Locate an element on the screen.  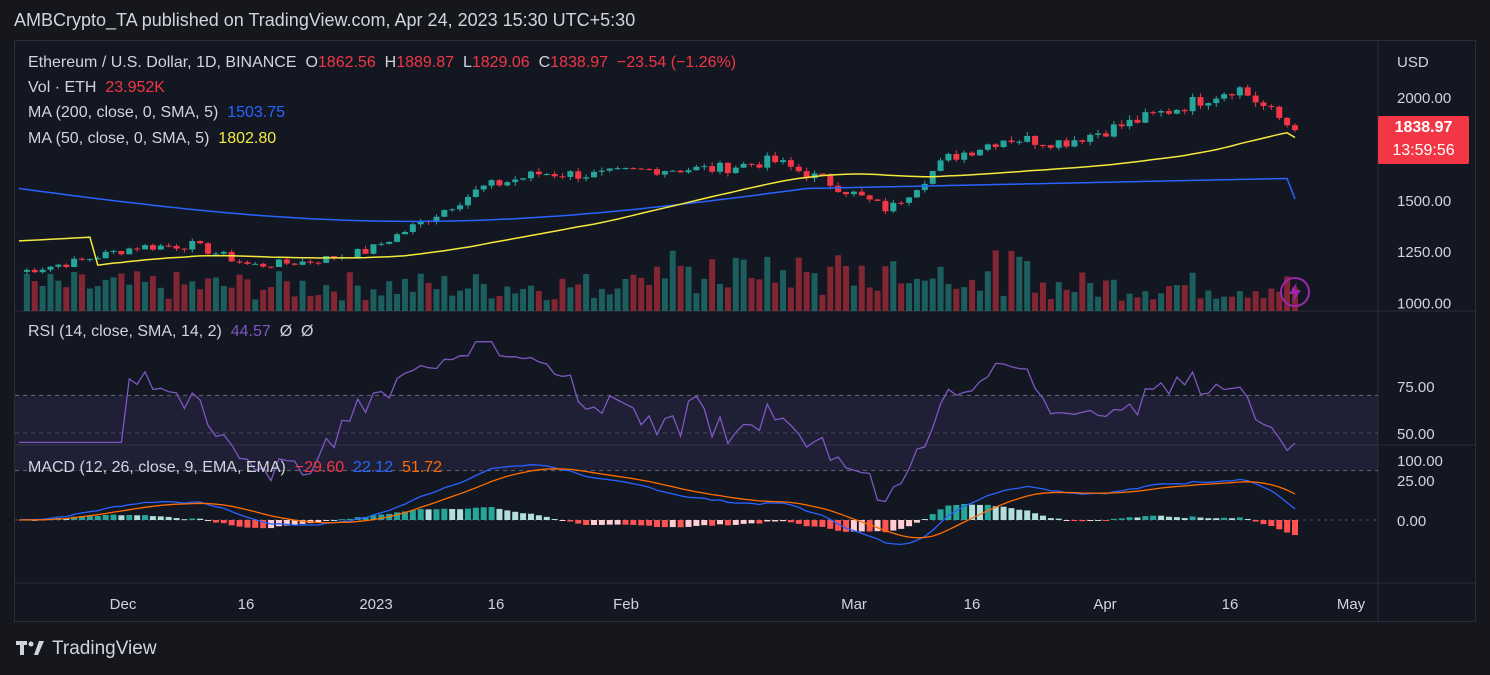
volume-label: Vol · ETH is located at coordinates (62, 87).